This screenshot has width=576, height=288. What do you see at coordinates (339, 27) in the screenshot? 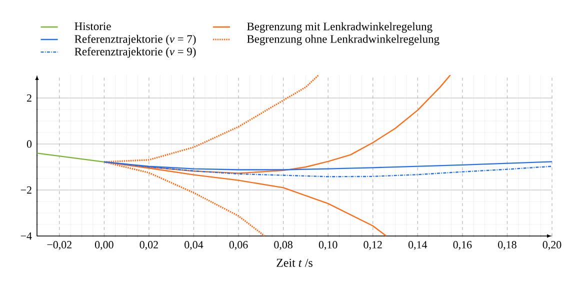
I see `legend-label: Begrenzung mit Lenkradwinkelregelung` at bounding box center [339, 27].